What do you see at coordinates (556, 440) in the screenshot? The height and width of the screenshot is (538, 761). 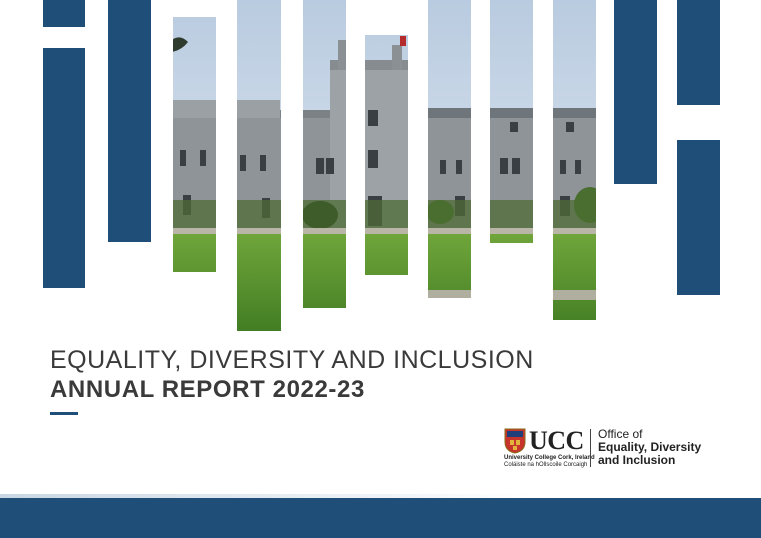 I see `ucc-wordmark: UCC` at bounding box center [556, 440].